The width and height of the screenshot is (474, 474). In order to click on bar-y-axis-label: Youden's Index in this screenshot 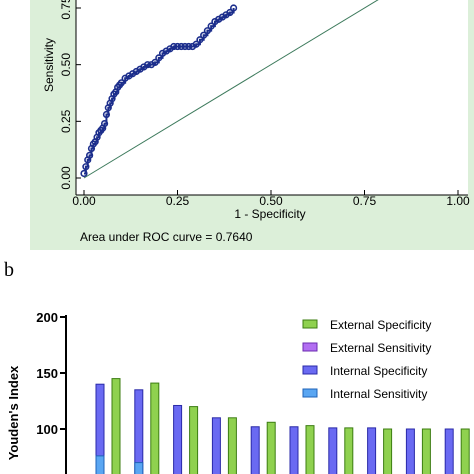, I will do `click(13, 412)`.